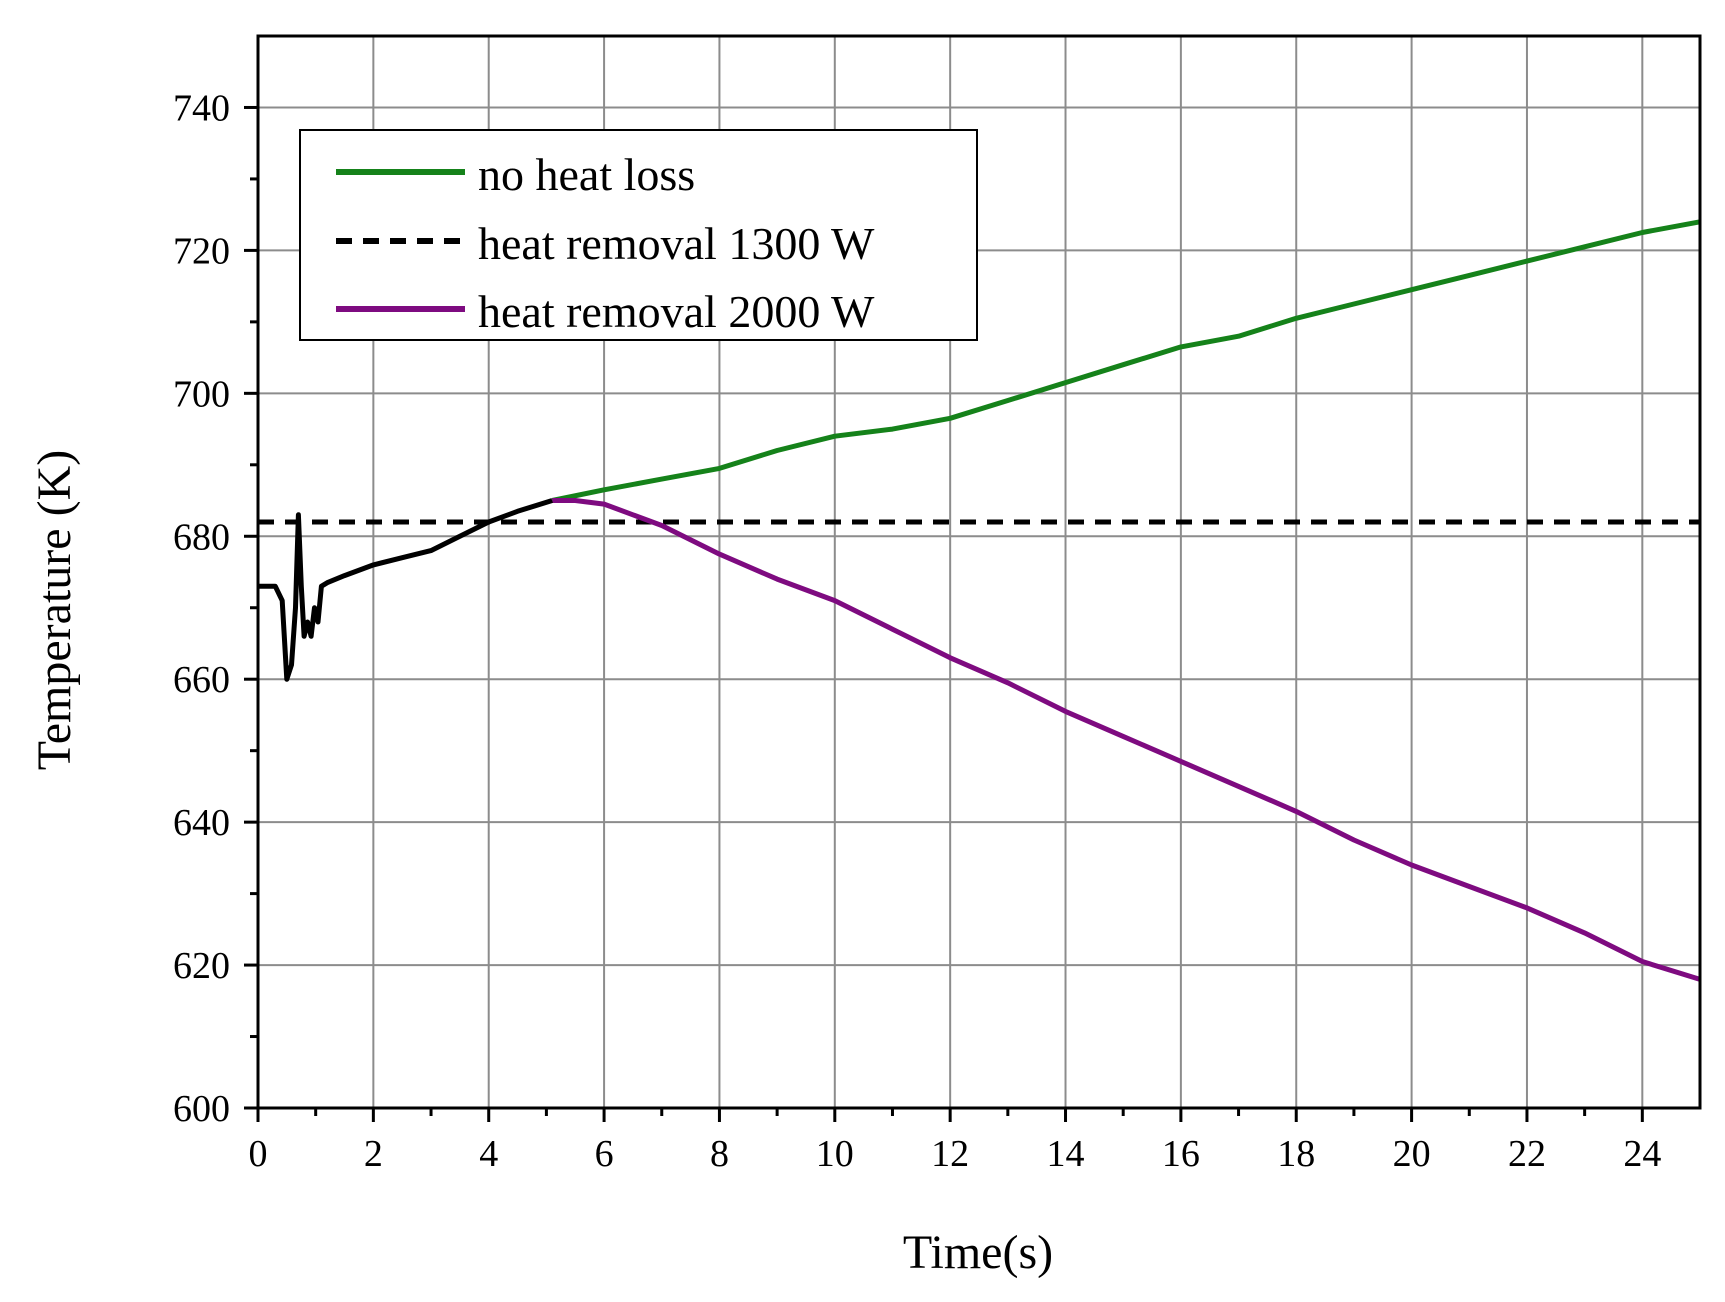  Describe the element at coordinates (676, 311) in the screenshot. I see `legend-label-heat-removal-2000: heat removal 2000 W` at that location.